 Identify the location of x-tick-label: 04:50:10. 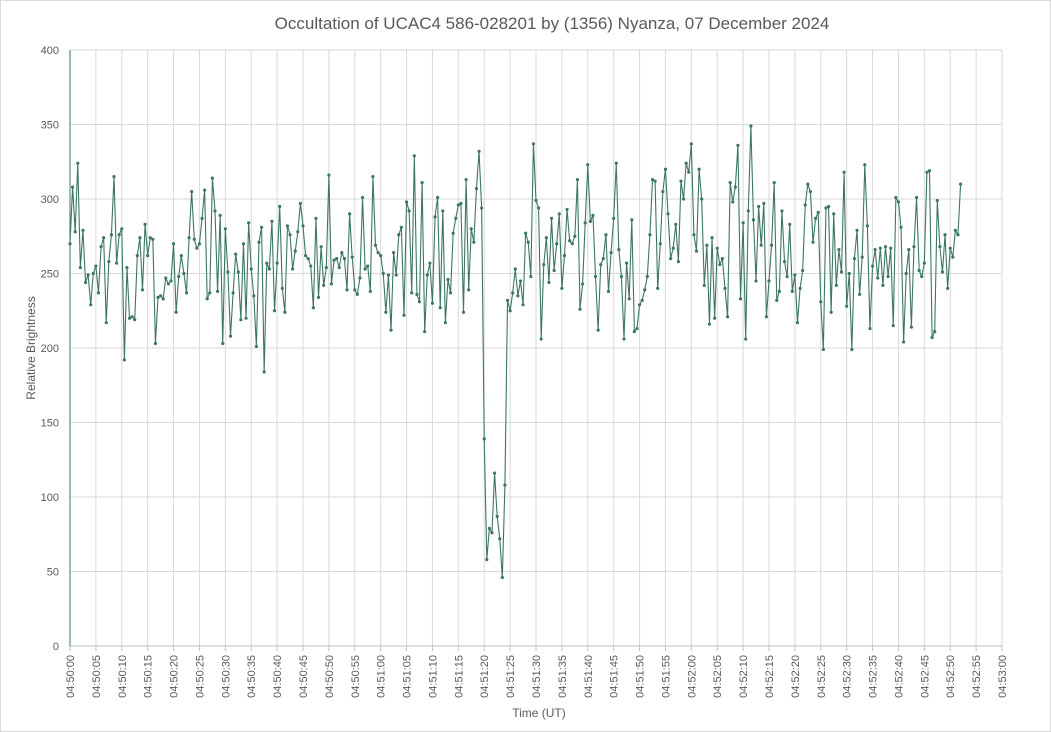
(123, 676).